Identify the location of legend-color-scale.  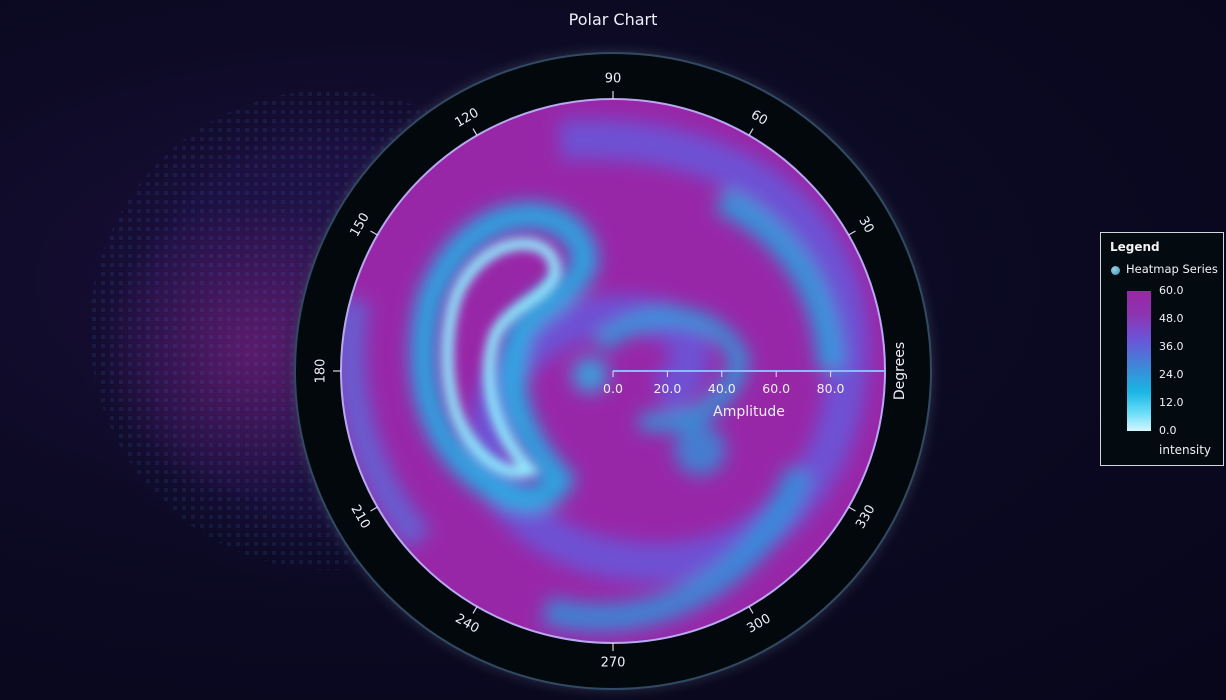
(1139, 361).